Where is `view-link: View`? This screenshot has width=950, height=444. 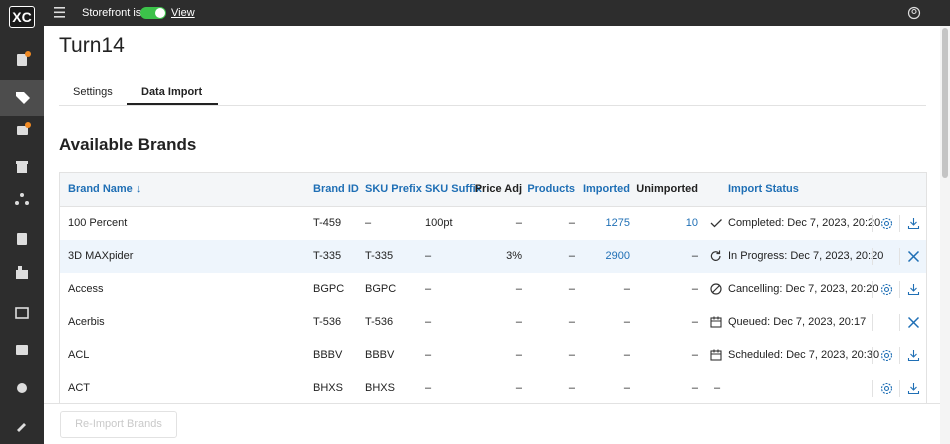 view-link: View is located at coordinates (183, 13).